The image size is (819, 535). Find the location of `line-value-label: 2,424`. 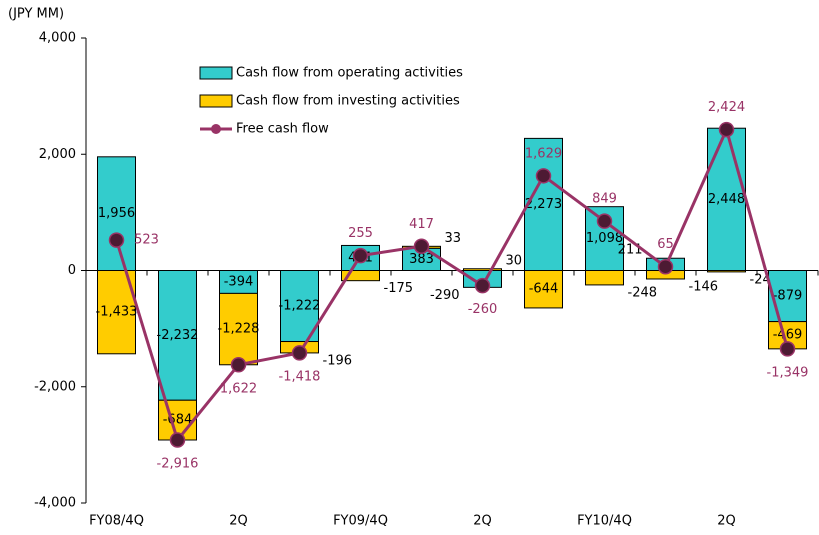

line-value-label: 2,424 is located at coordinates (726, 107).